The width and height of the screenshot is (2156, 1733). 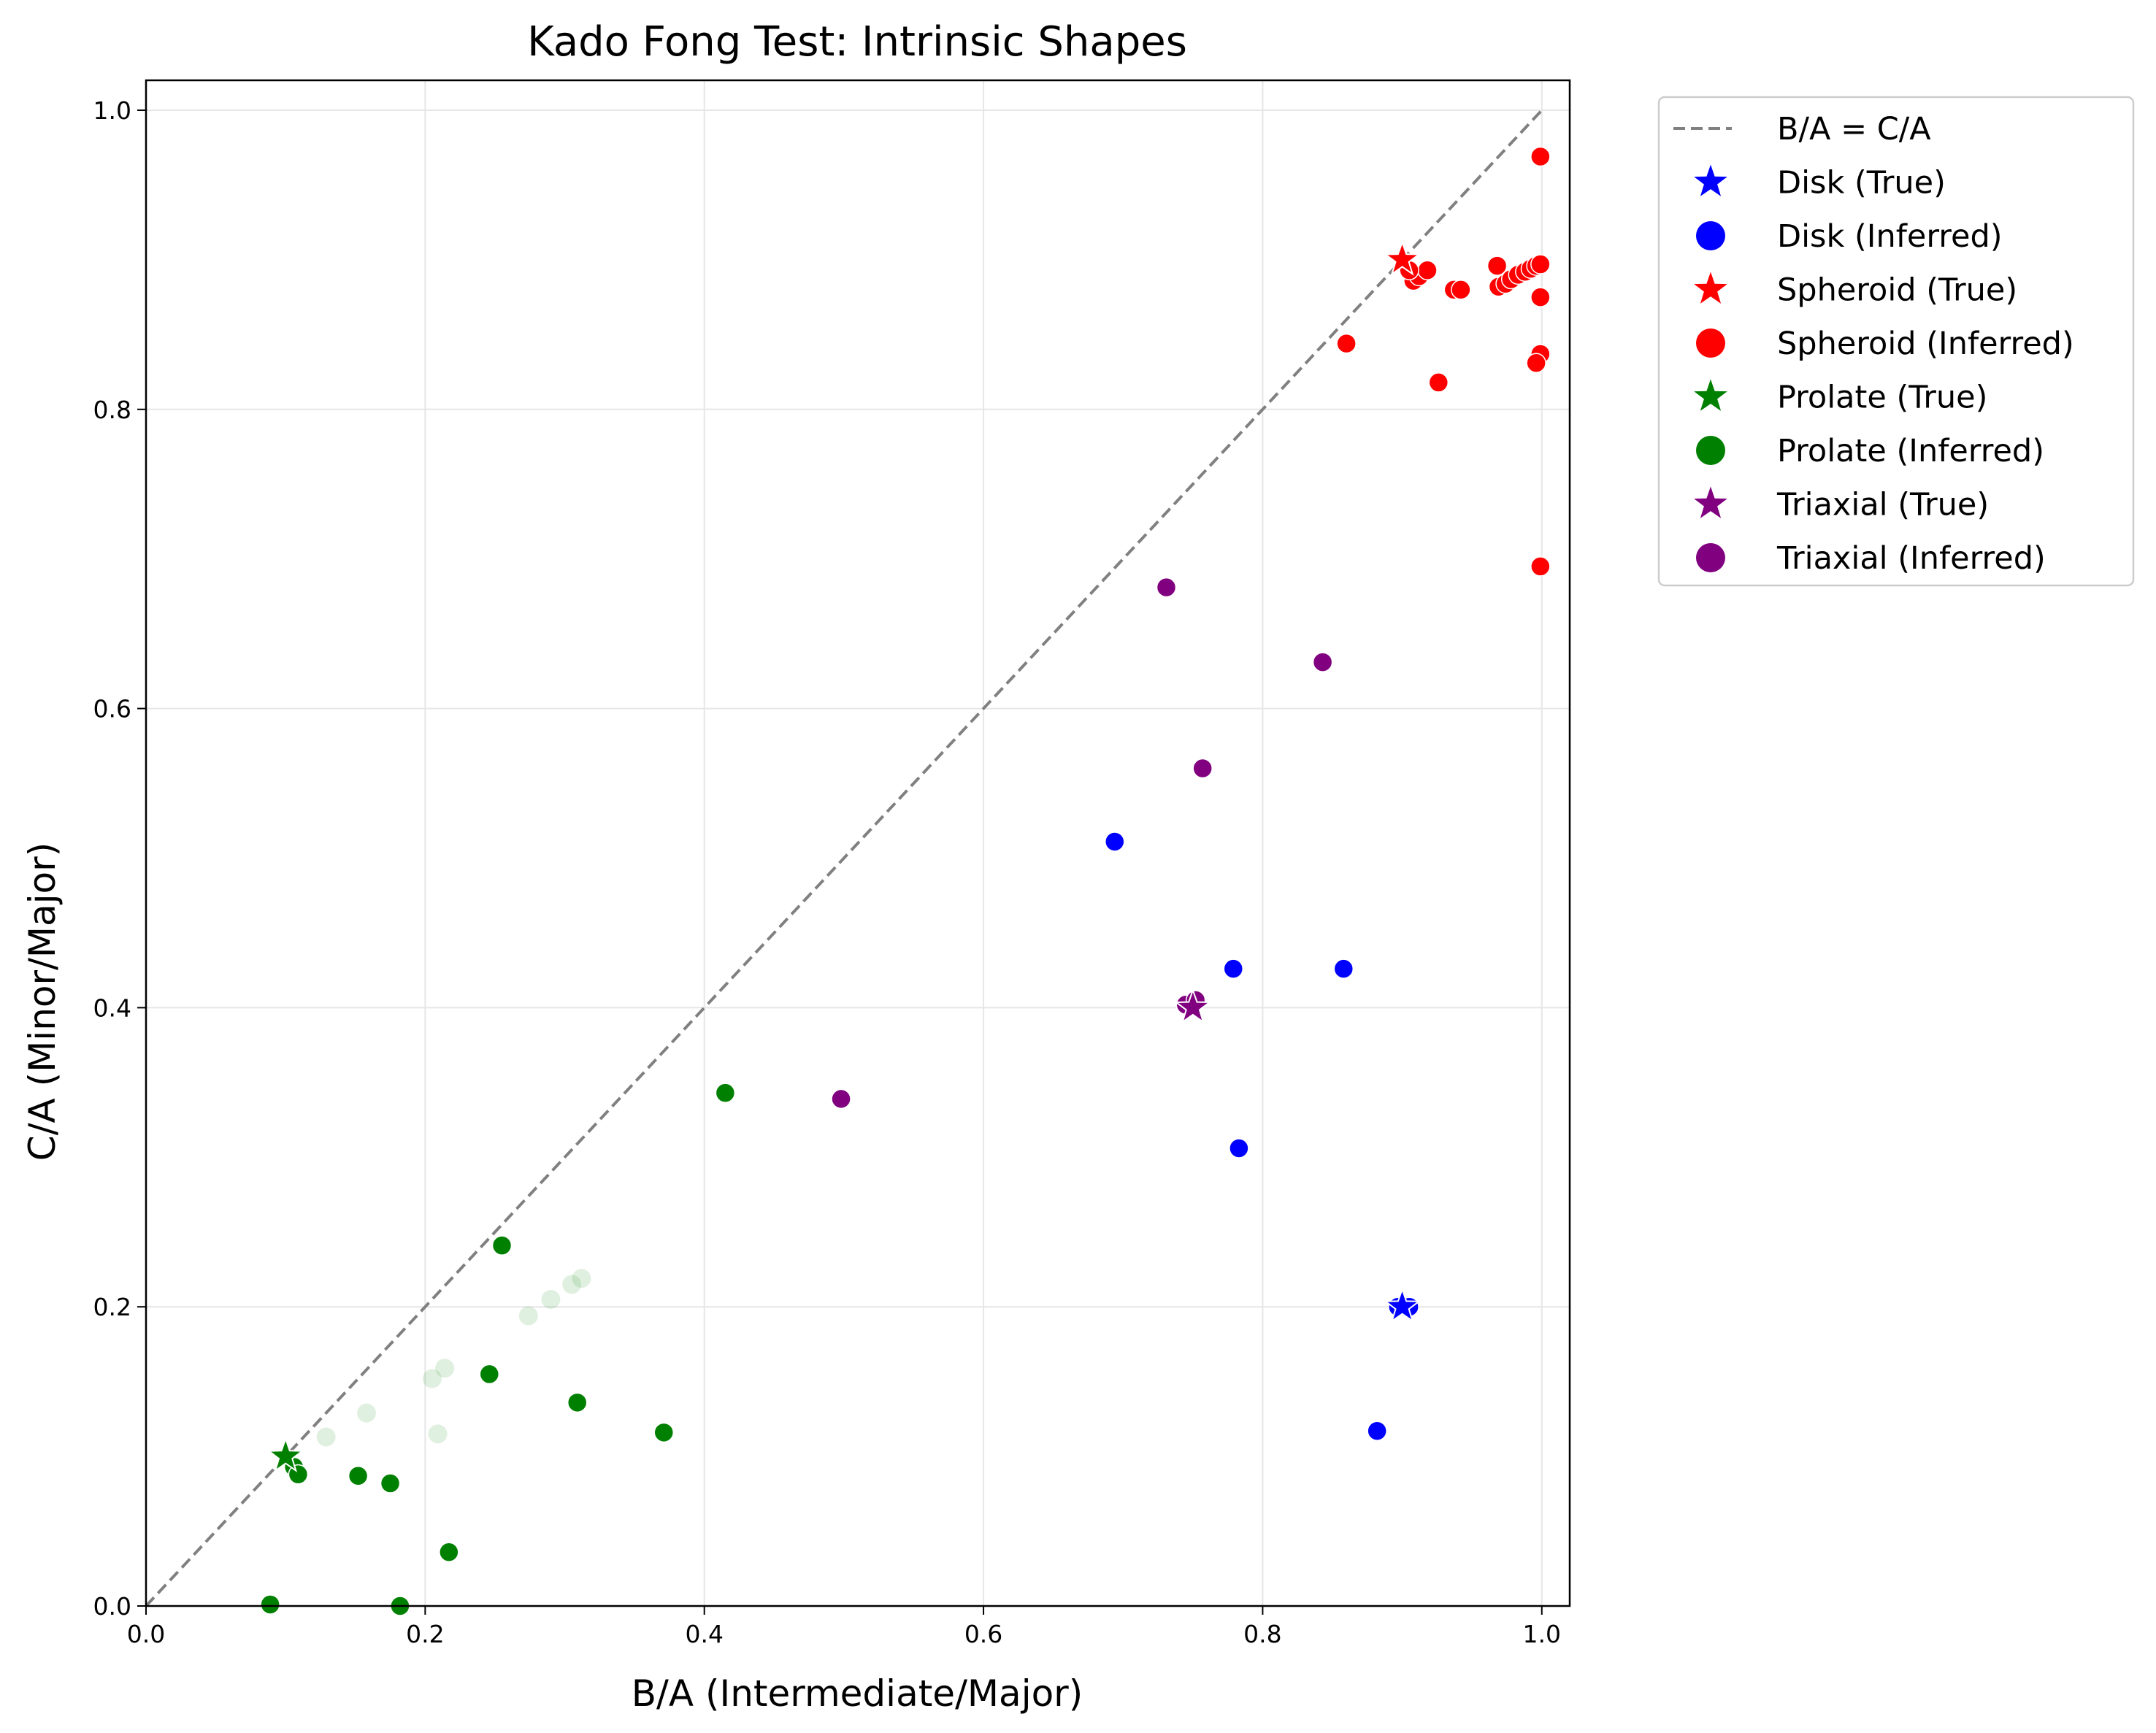 I want to click on series-triaxial-true, so click(x=1193, y=1006).